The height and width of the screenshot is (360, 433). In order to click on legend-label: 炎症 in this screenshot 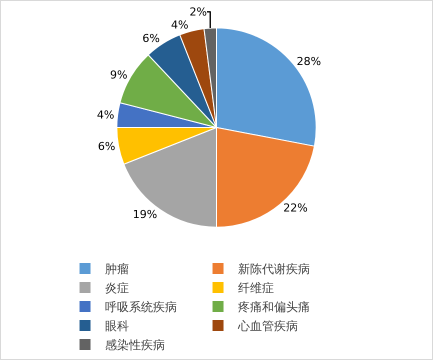, I will do `click(117, 288)`.